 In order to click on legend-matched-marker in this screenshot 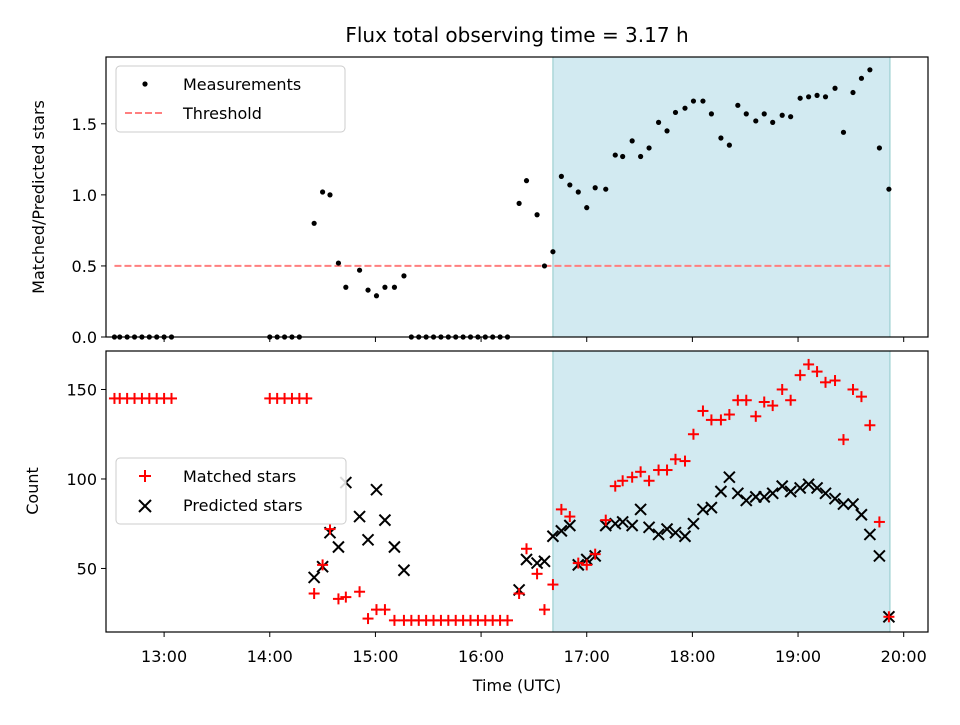, I will do `click(145, 476)`.